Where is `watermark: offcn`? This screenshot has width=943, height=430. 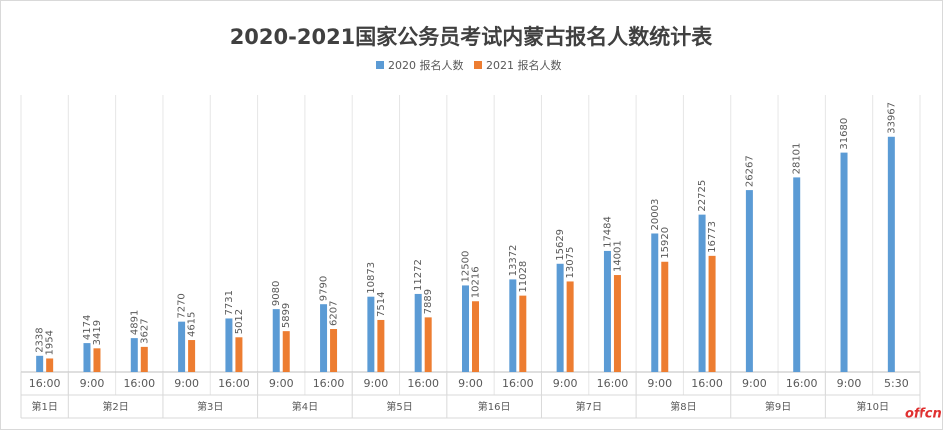 watermark: offcn is located at coordinates (923, 414).